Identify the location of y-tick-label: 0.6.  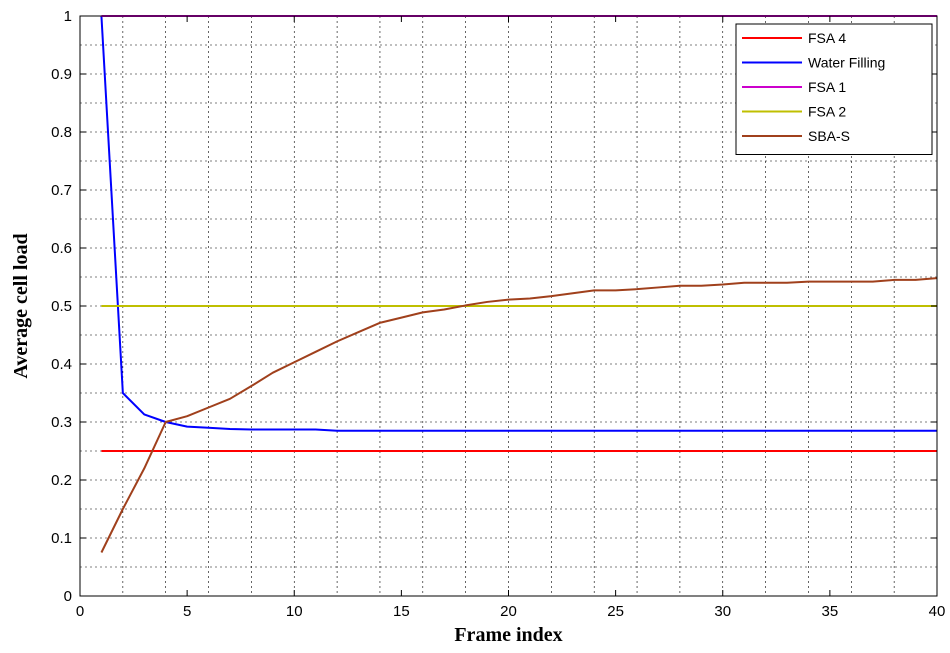
(61, 248).